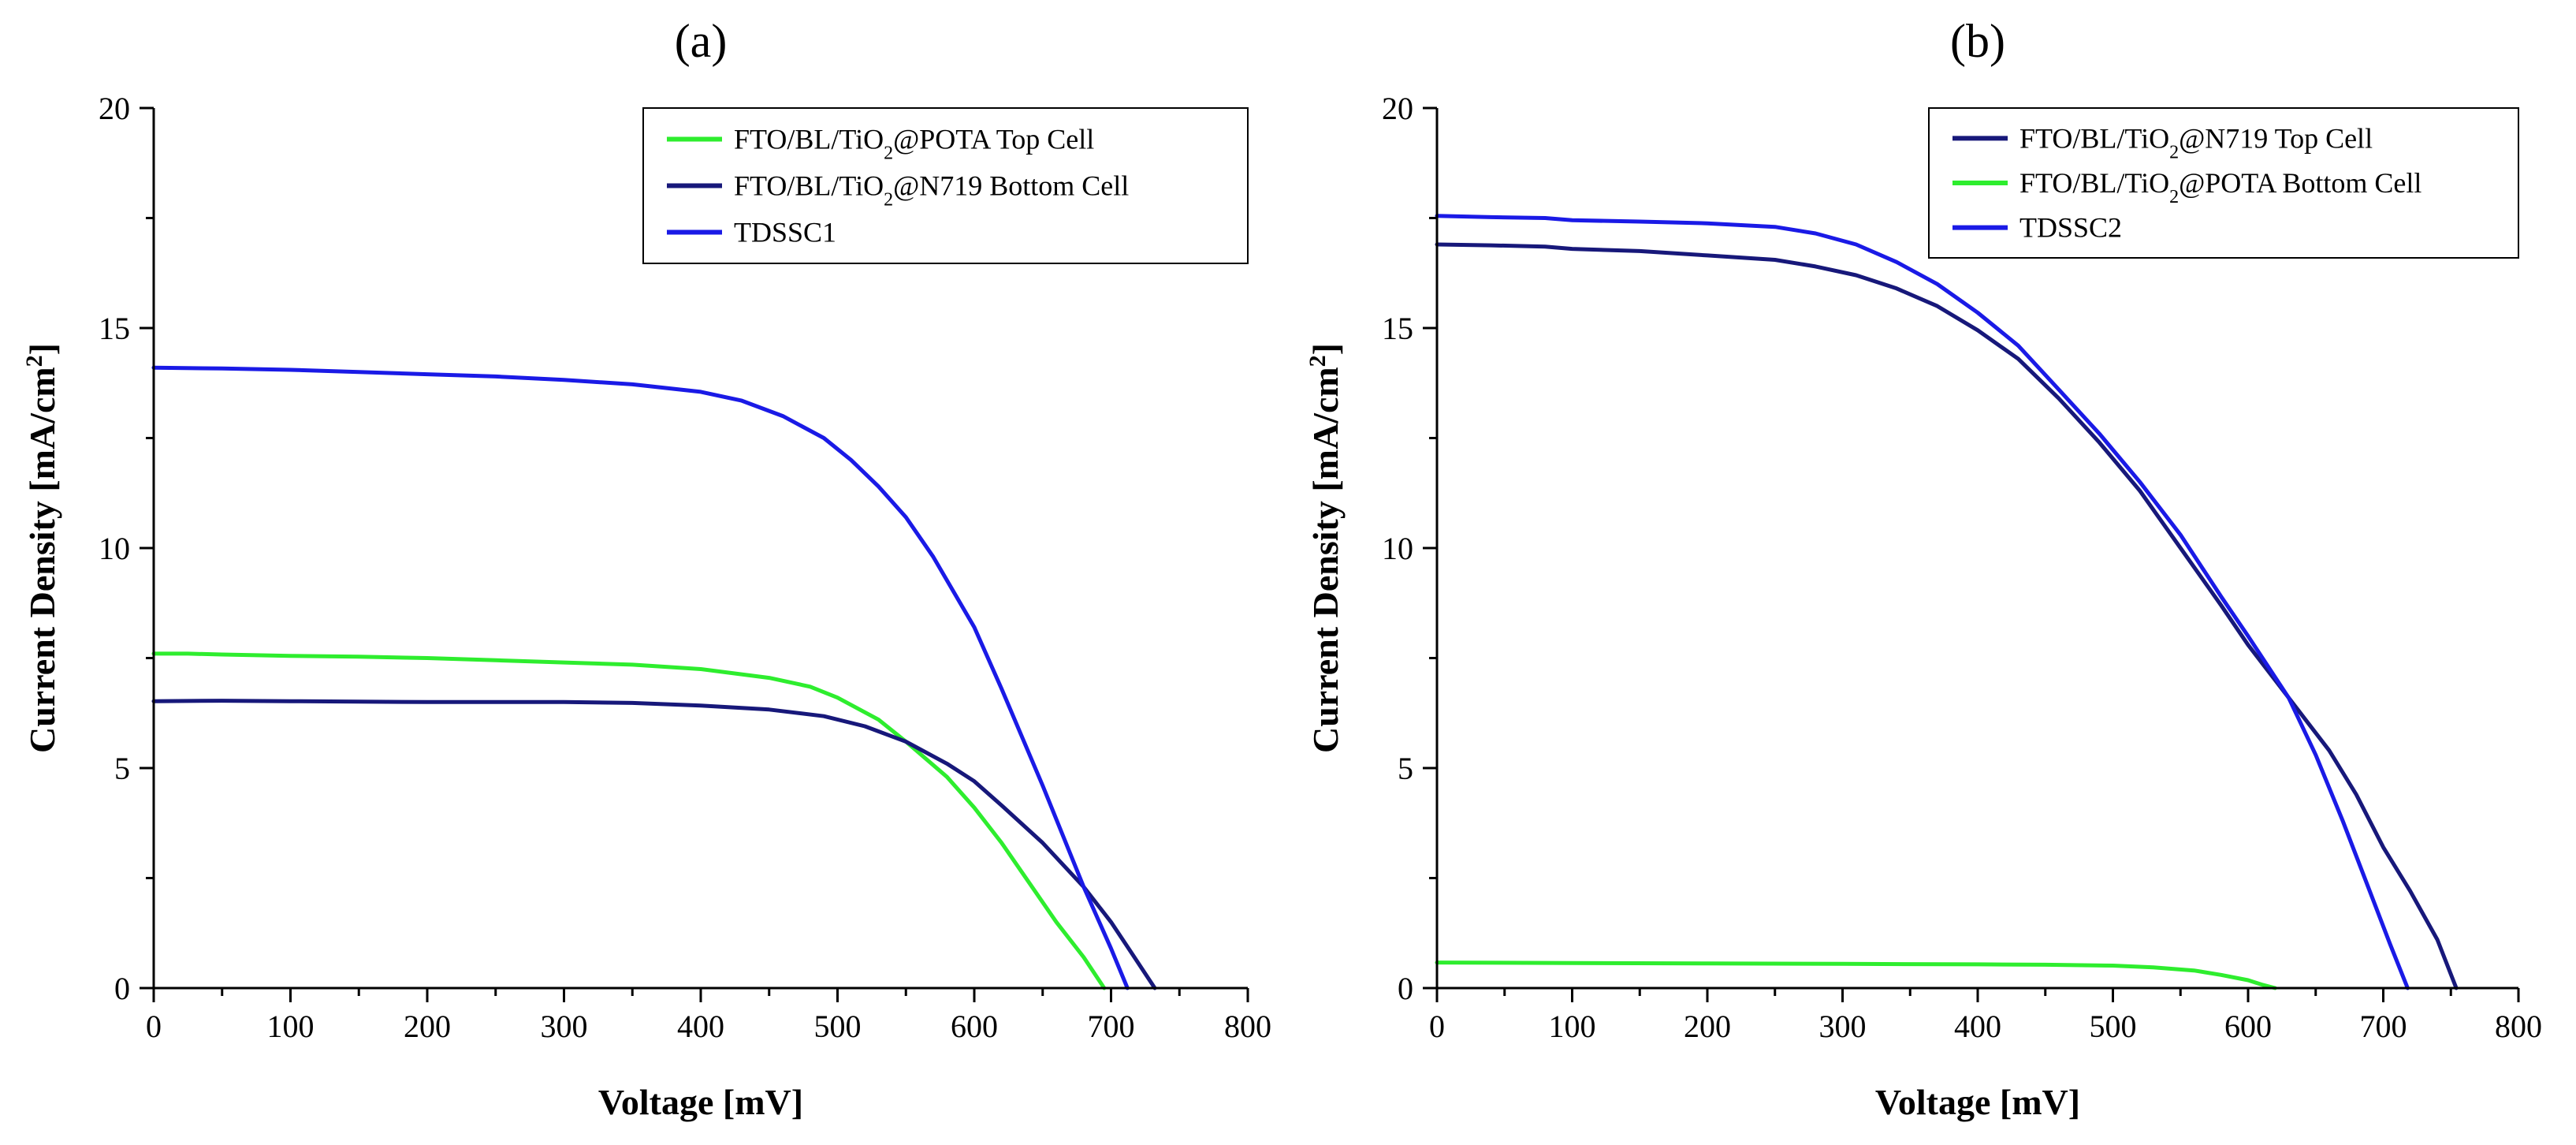 The width and height of the screenshot is (2576, 1145). What do you see at coordinates (993, 139) in the screenshot?
I see `legend-label-rest: @POTA Top Cell` at bounding box center [993, 139].